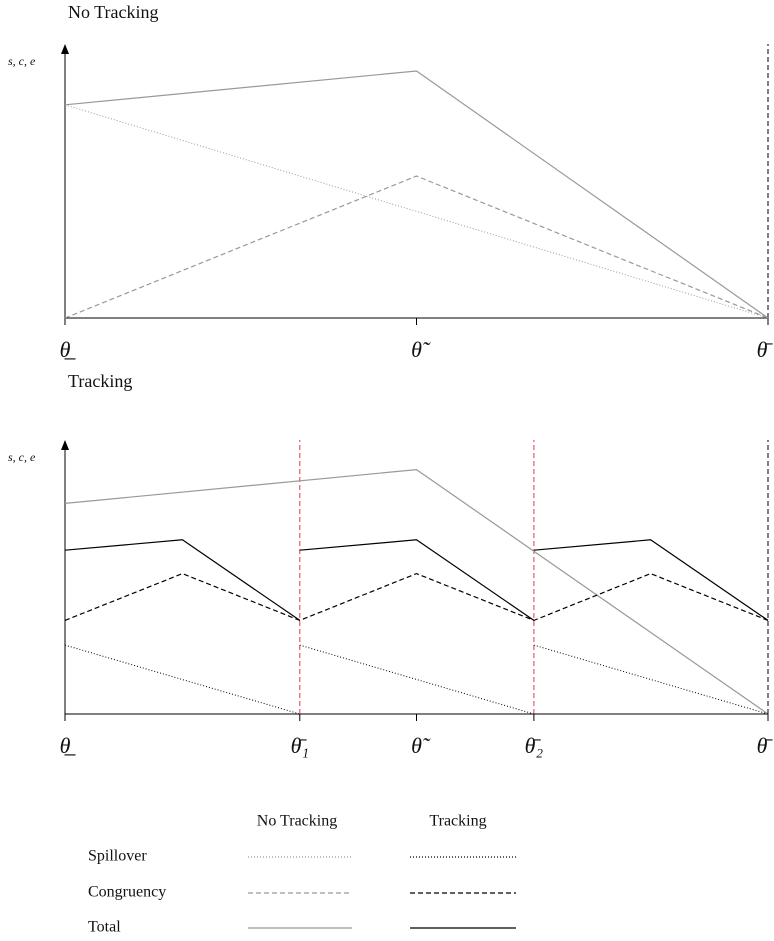  I want to click on x-tick-label: θ̄₂, so click(534, 745).